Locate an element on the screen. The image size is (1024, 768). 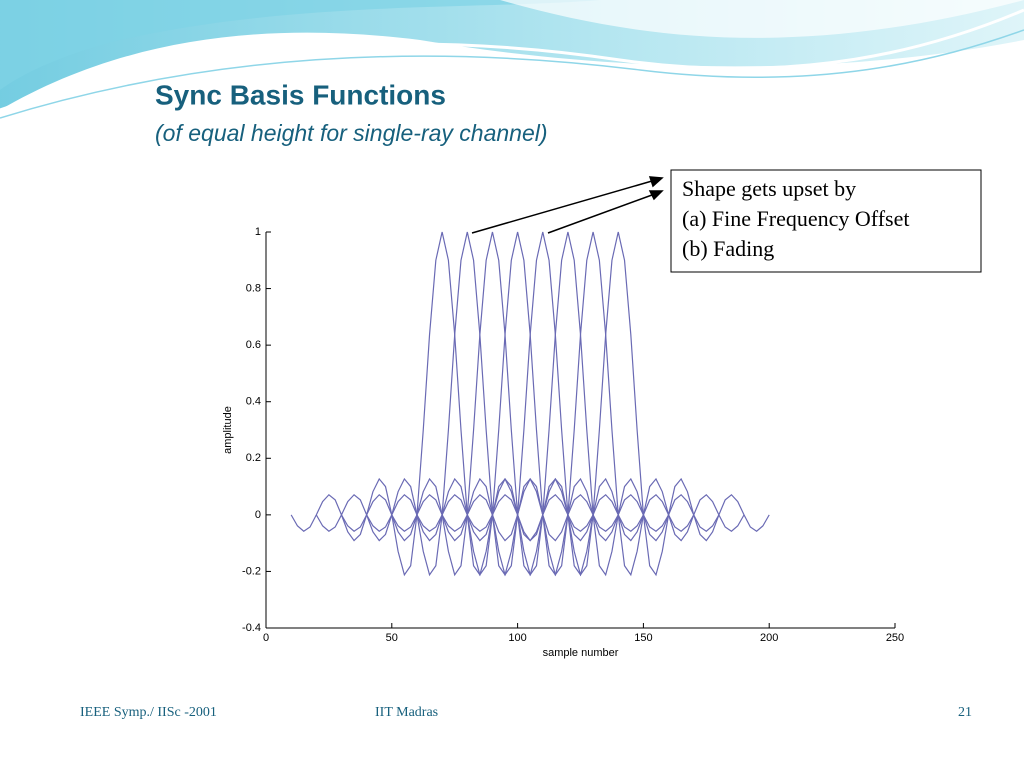
y-axis-label: amplitude is located at coordinates (228, 430).